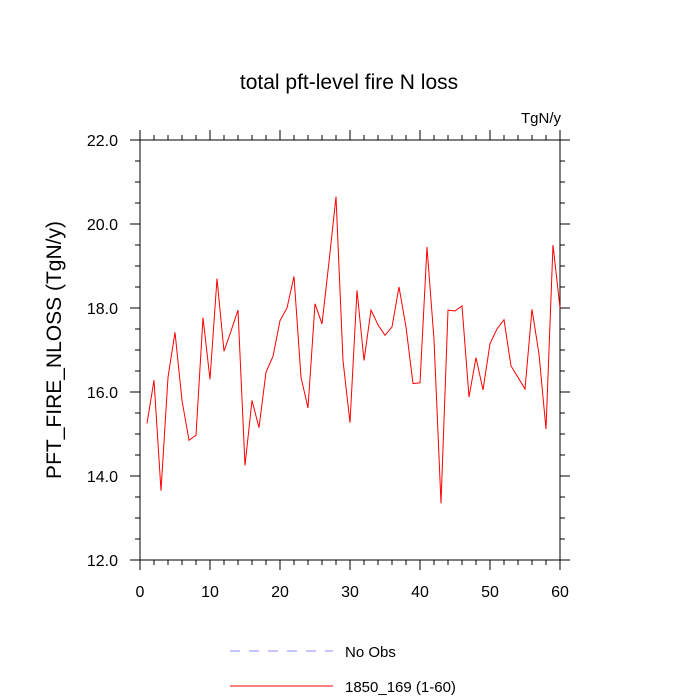 The height and width of the screenshot is (700, 700). Describe the element at coordinates (140, 592) in the screenshot. I see `x-tick-label: 0` at that location.